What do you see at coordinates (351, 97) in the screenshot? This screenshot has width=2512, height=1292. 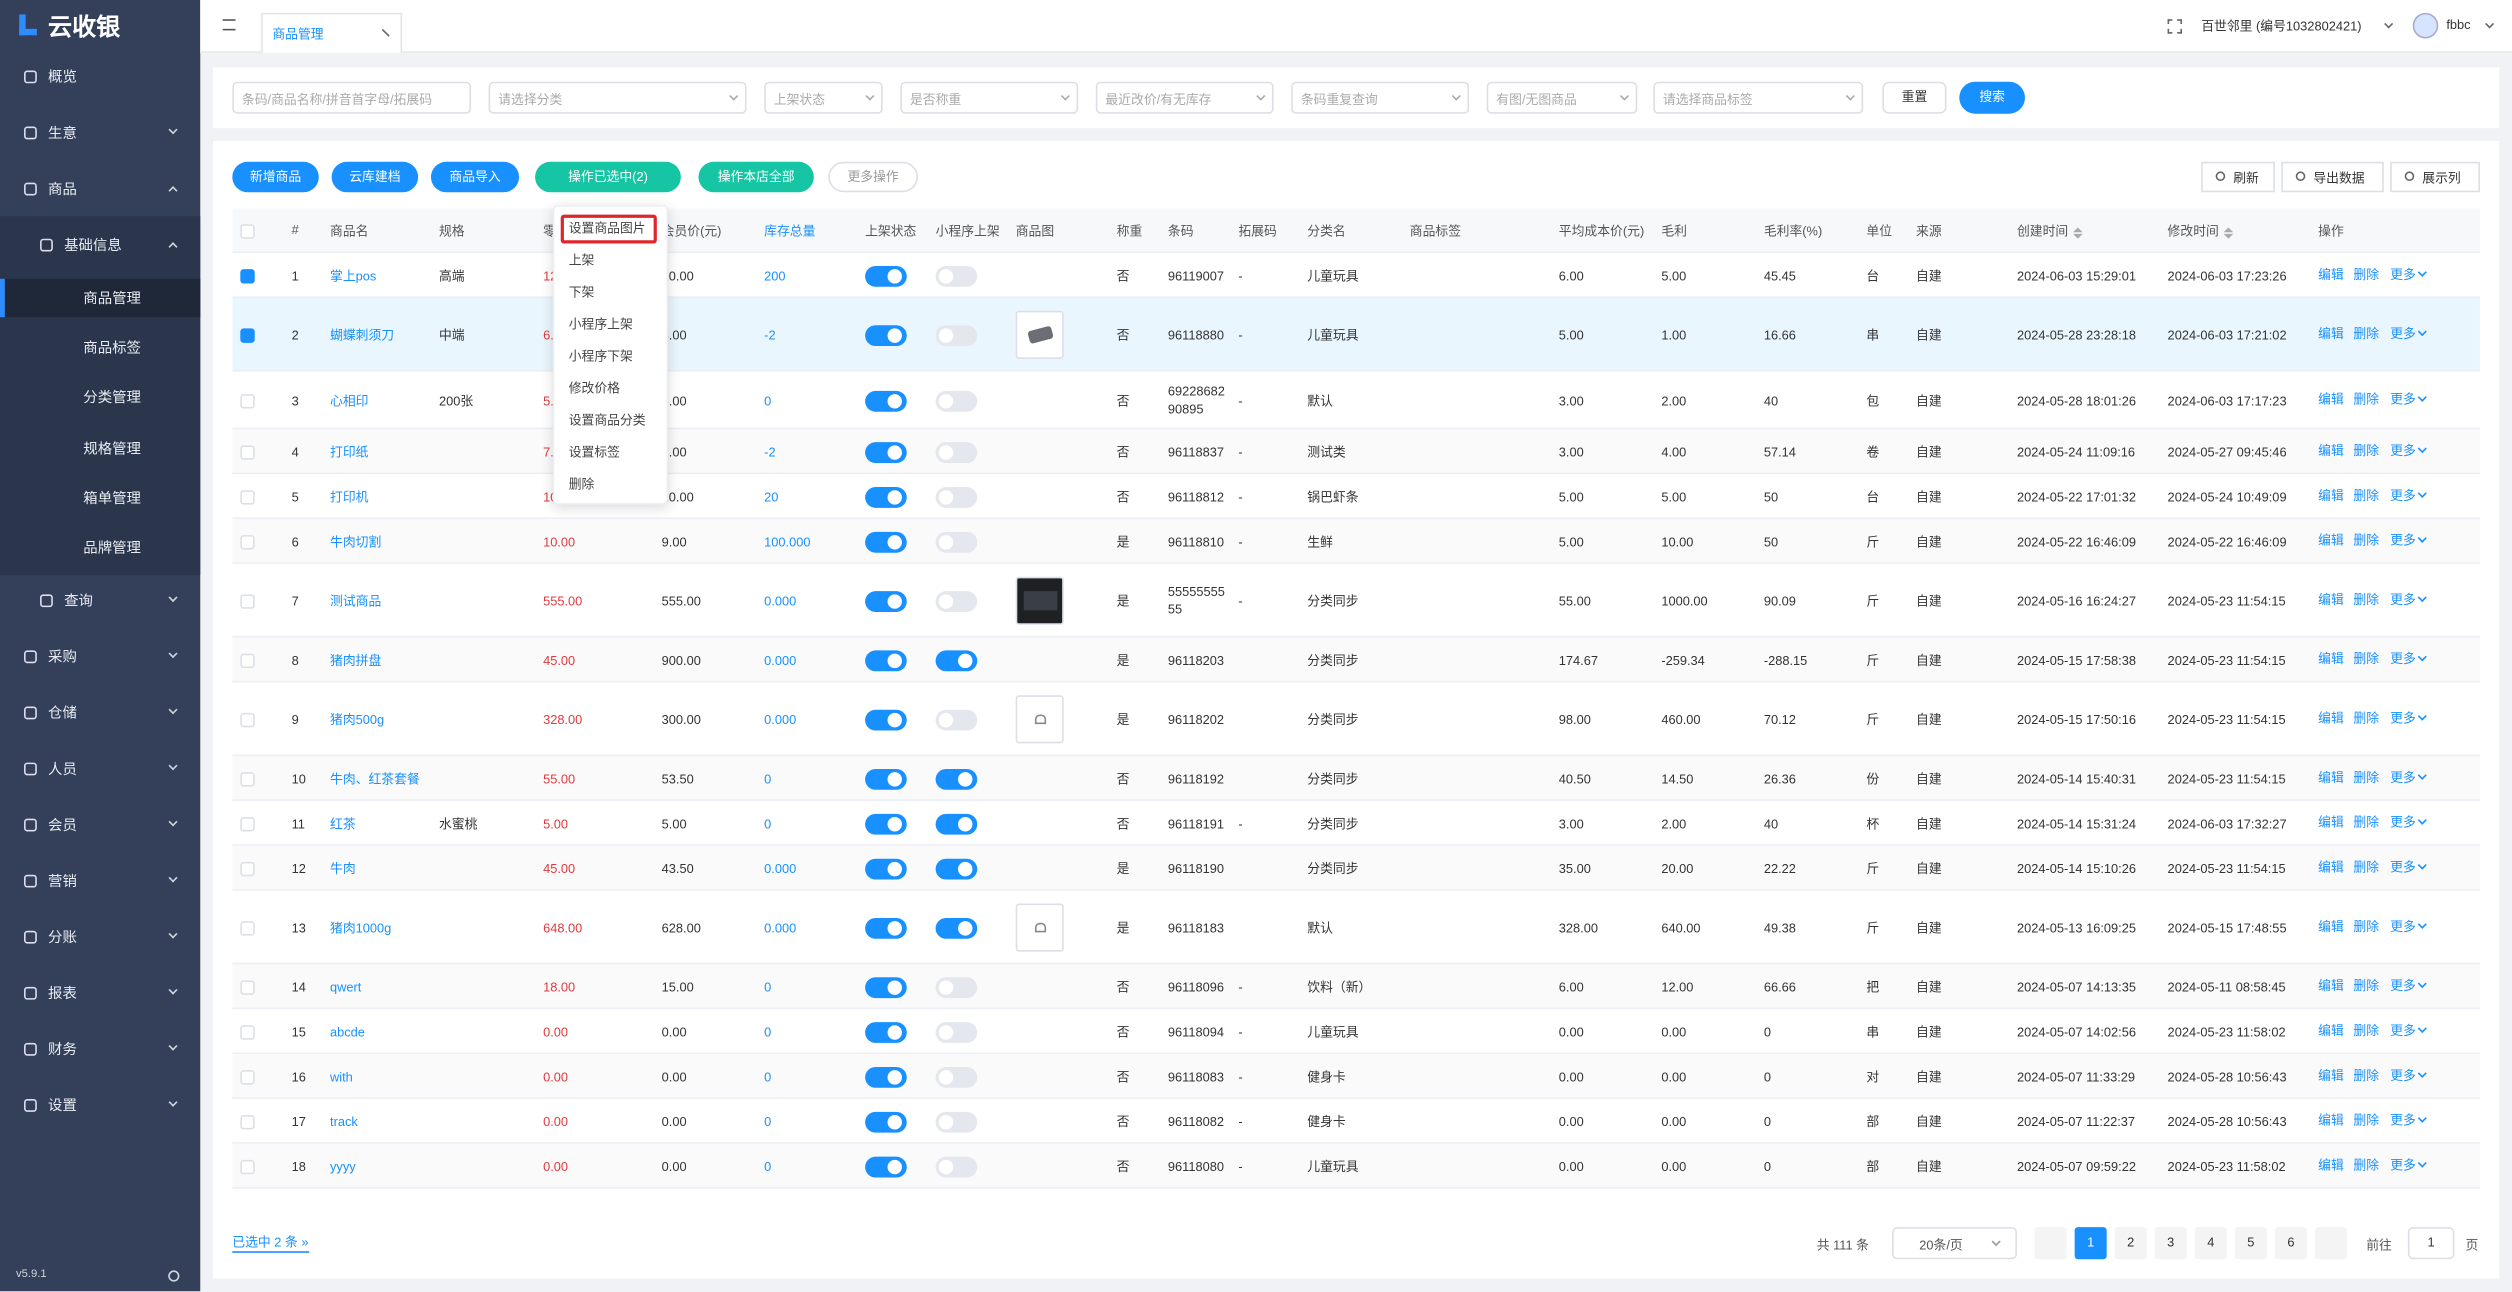 I see `filter-input: 条码/商品名称/拼音首字母/拓展码` at bounding box center [351, 97].